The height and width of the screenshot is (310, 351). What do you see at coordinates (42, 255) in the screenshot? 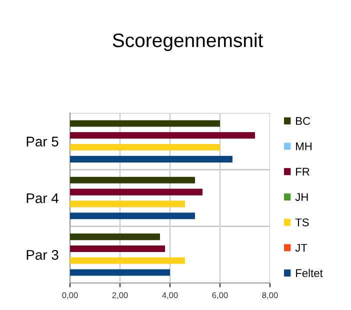
I see `y-tick-label: Par 3` at bounding box center [42, 255].